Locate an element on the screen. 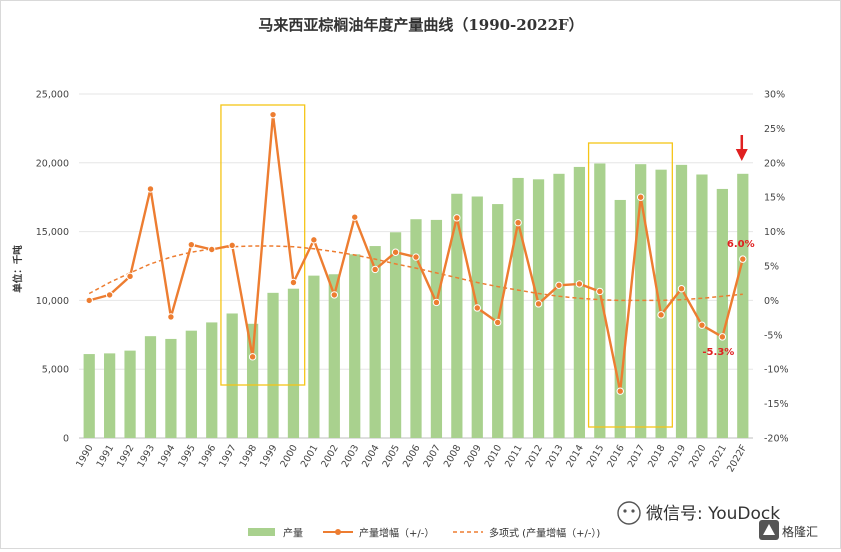 The image size is (841, 552). x-tick-label: 1997 is located at coordinates (228, 456).